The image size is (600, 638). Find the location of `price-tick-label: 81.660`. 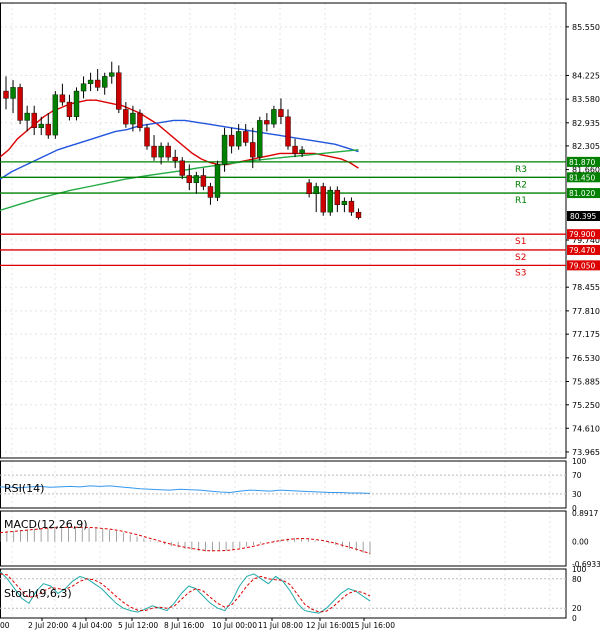

price-tick-label: 81.660 is located at coordinates (586, 170).